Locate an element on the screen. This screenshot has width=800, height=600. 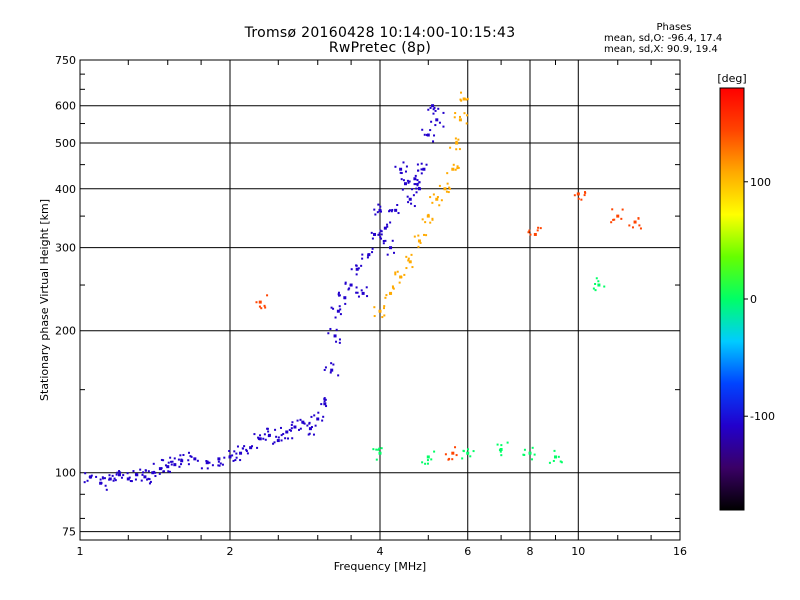
x-tick-label: 8 is located at coordinates (530, 551).